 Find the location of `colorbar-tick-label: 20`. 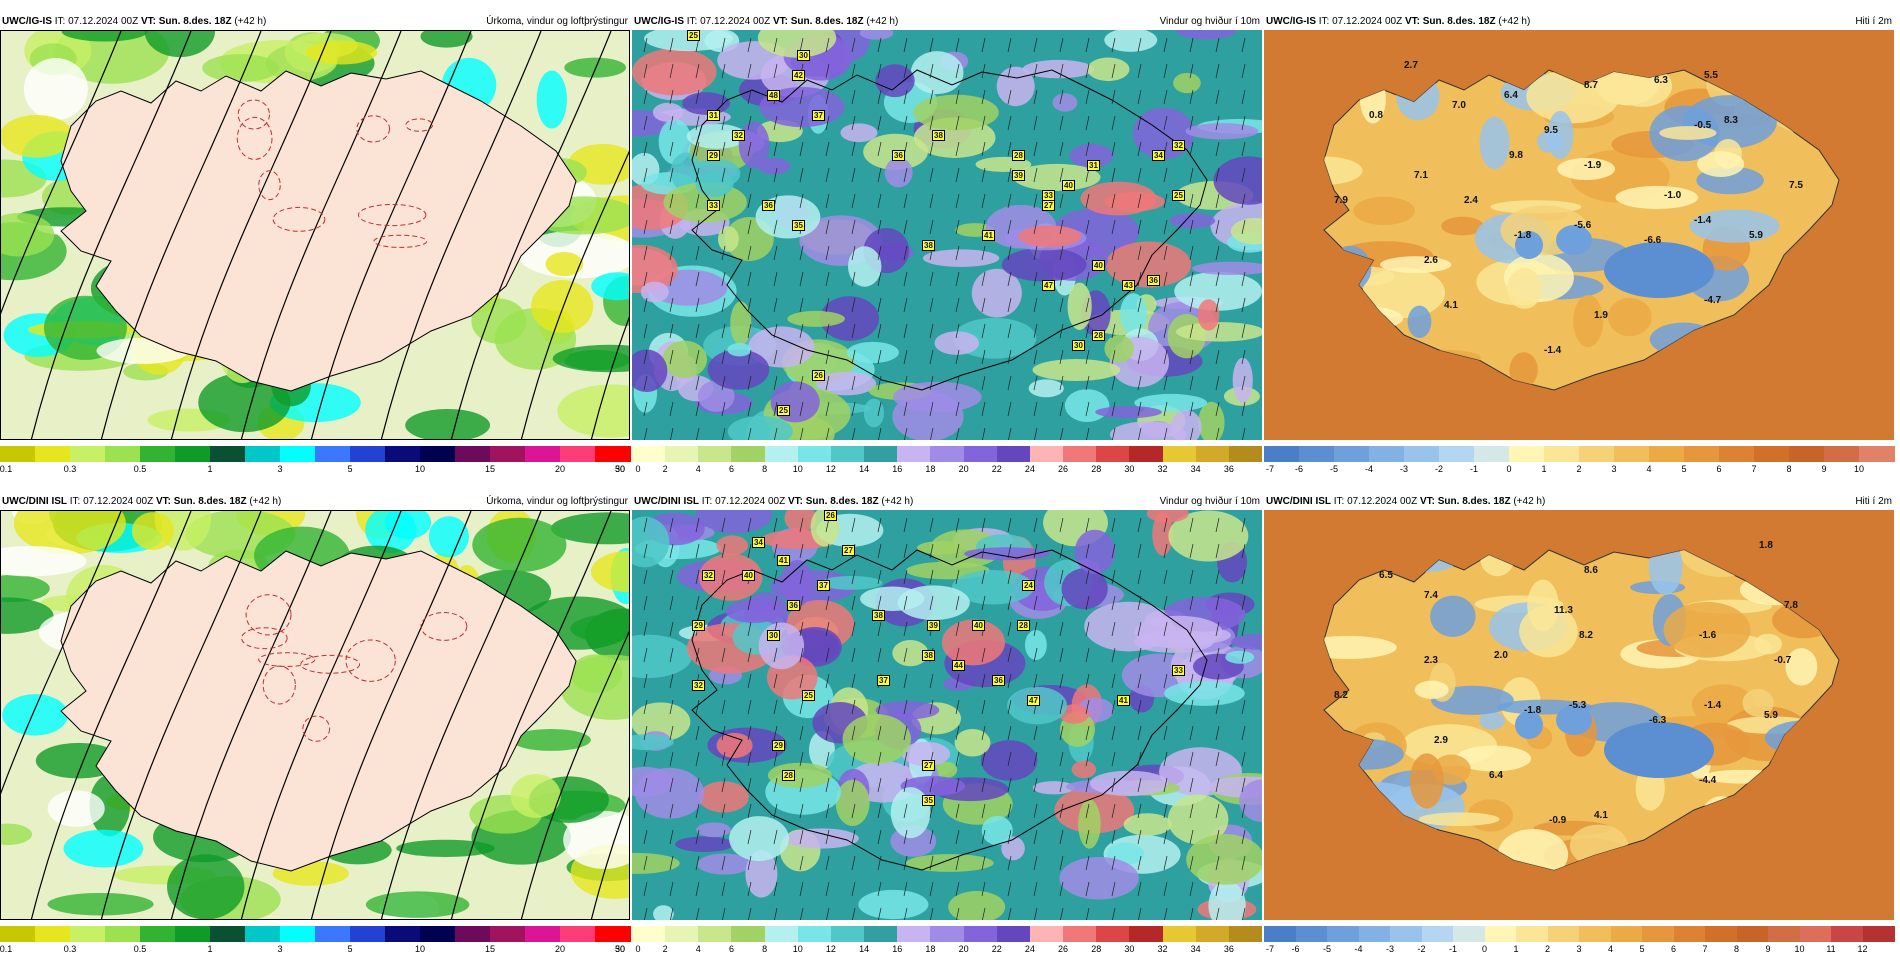

colorbar-tick-label: 20 is located at coordinates (560, 469).